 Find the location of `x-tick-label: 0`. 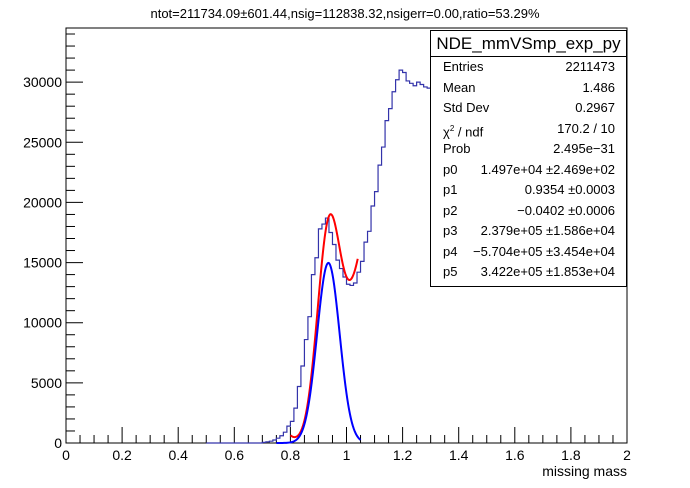

x-tick-label: 0 is located at coordinates (66, 455).